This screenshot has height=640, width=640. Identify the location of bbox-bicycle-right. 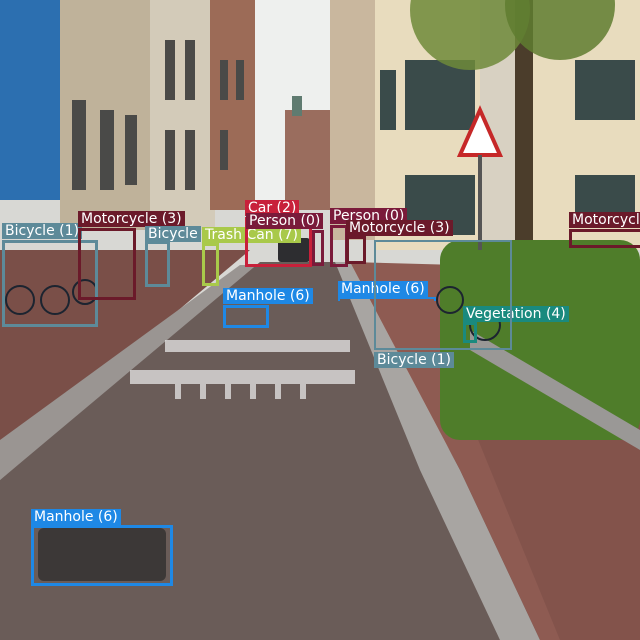
(443, 295).